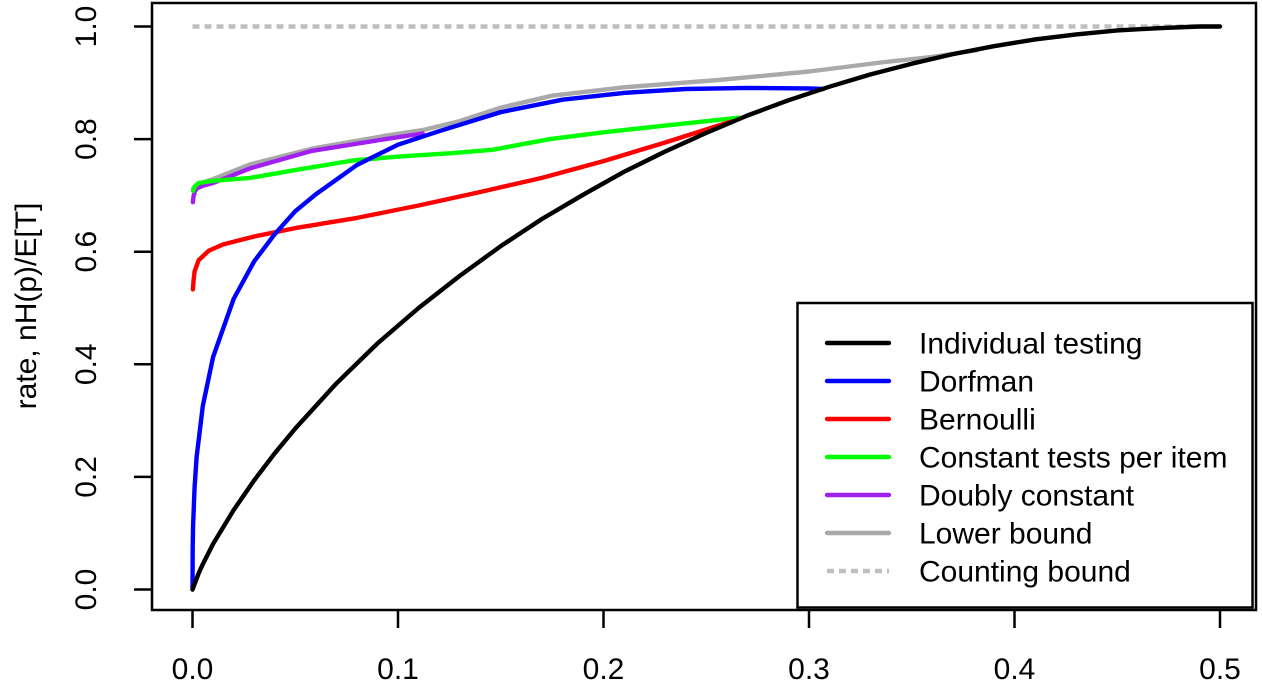 This screenshot has width=1262, height=685. What do you see at coordinates (1027, 496) in the screenshot?
I see `legend-item-label: Doubly constant` at bounding box center [1027, 496].